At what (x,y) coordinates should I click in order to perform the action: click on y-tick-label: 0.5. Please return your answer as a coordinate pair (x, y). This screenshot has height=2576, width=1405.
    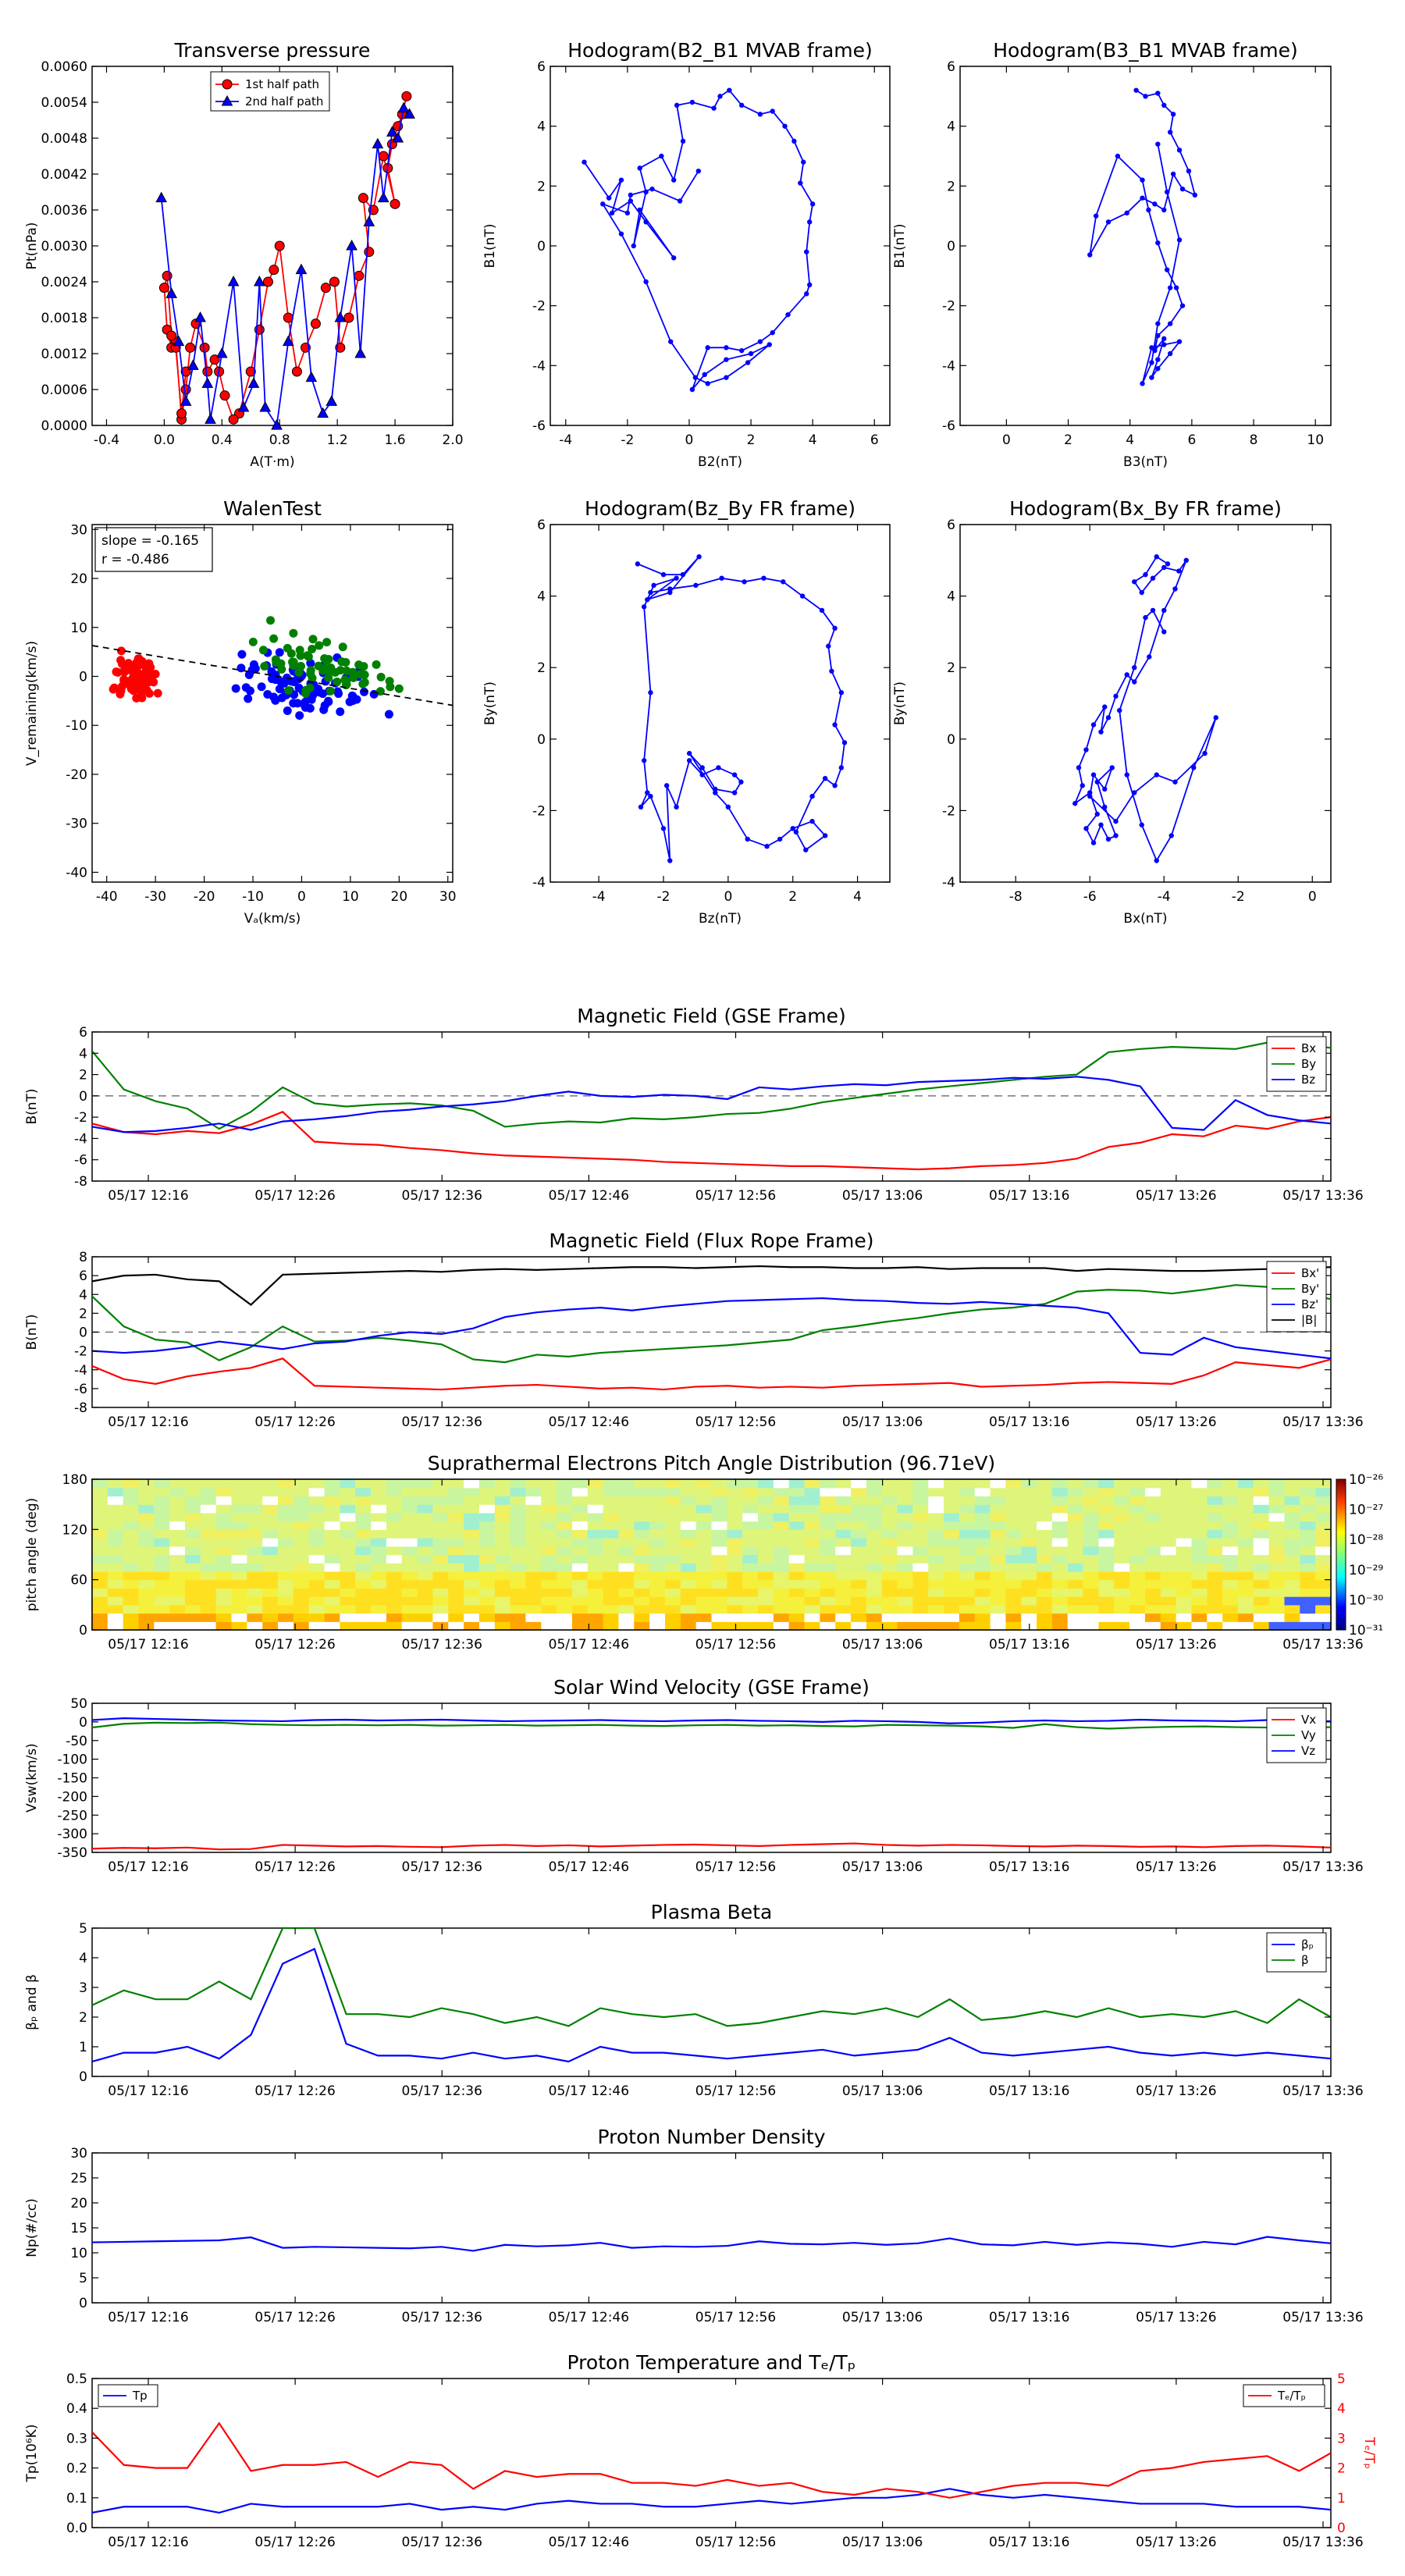
    Looking at the image, I should click on (76, 2379).